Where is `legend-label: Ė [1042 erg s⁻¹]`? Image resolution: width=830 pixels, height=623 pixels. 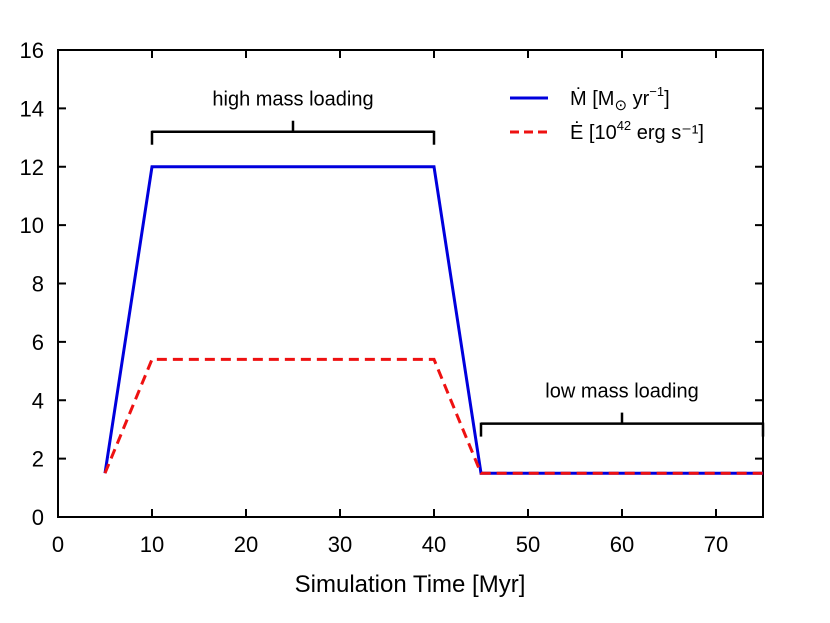
legend-label: Ė [1042 erg s⁻¹] is located at coordinates (637, 131).